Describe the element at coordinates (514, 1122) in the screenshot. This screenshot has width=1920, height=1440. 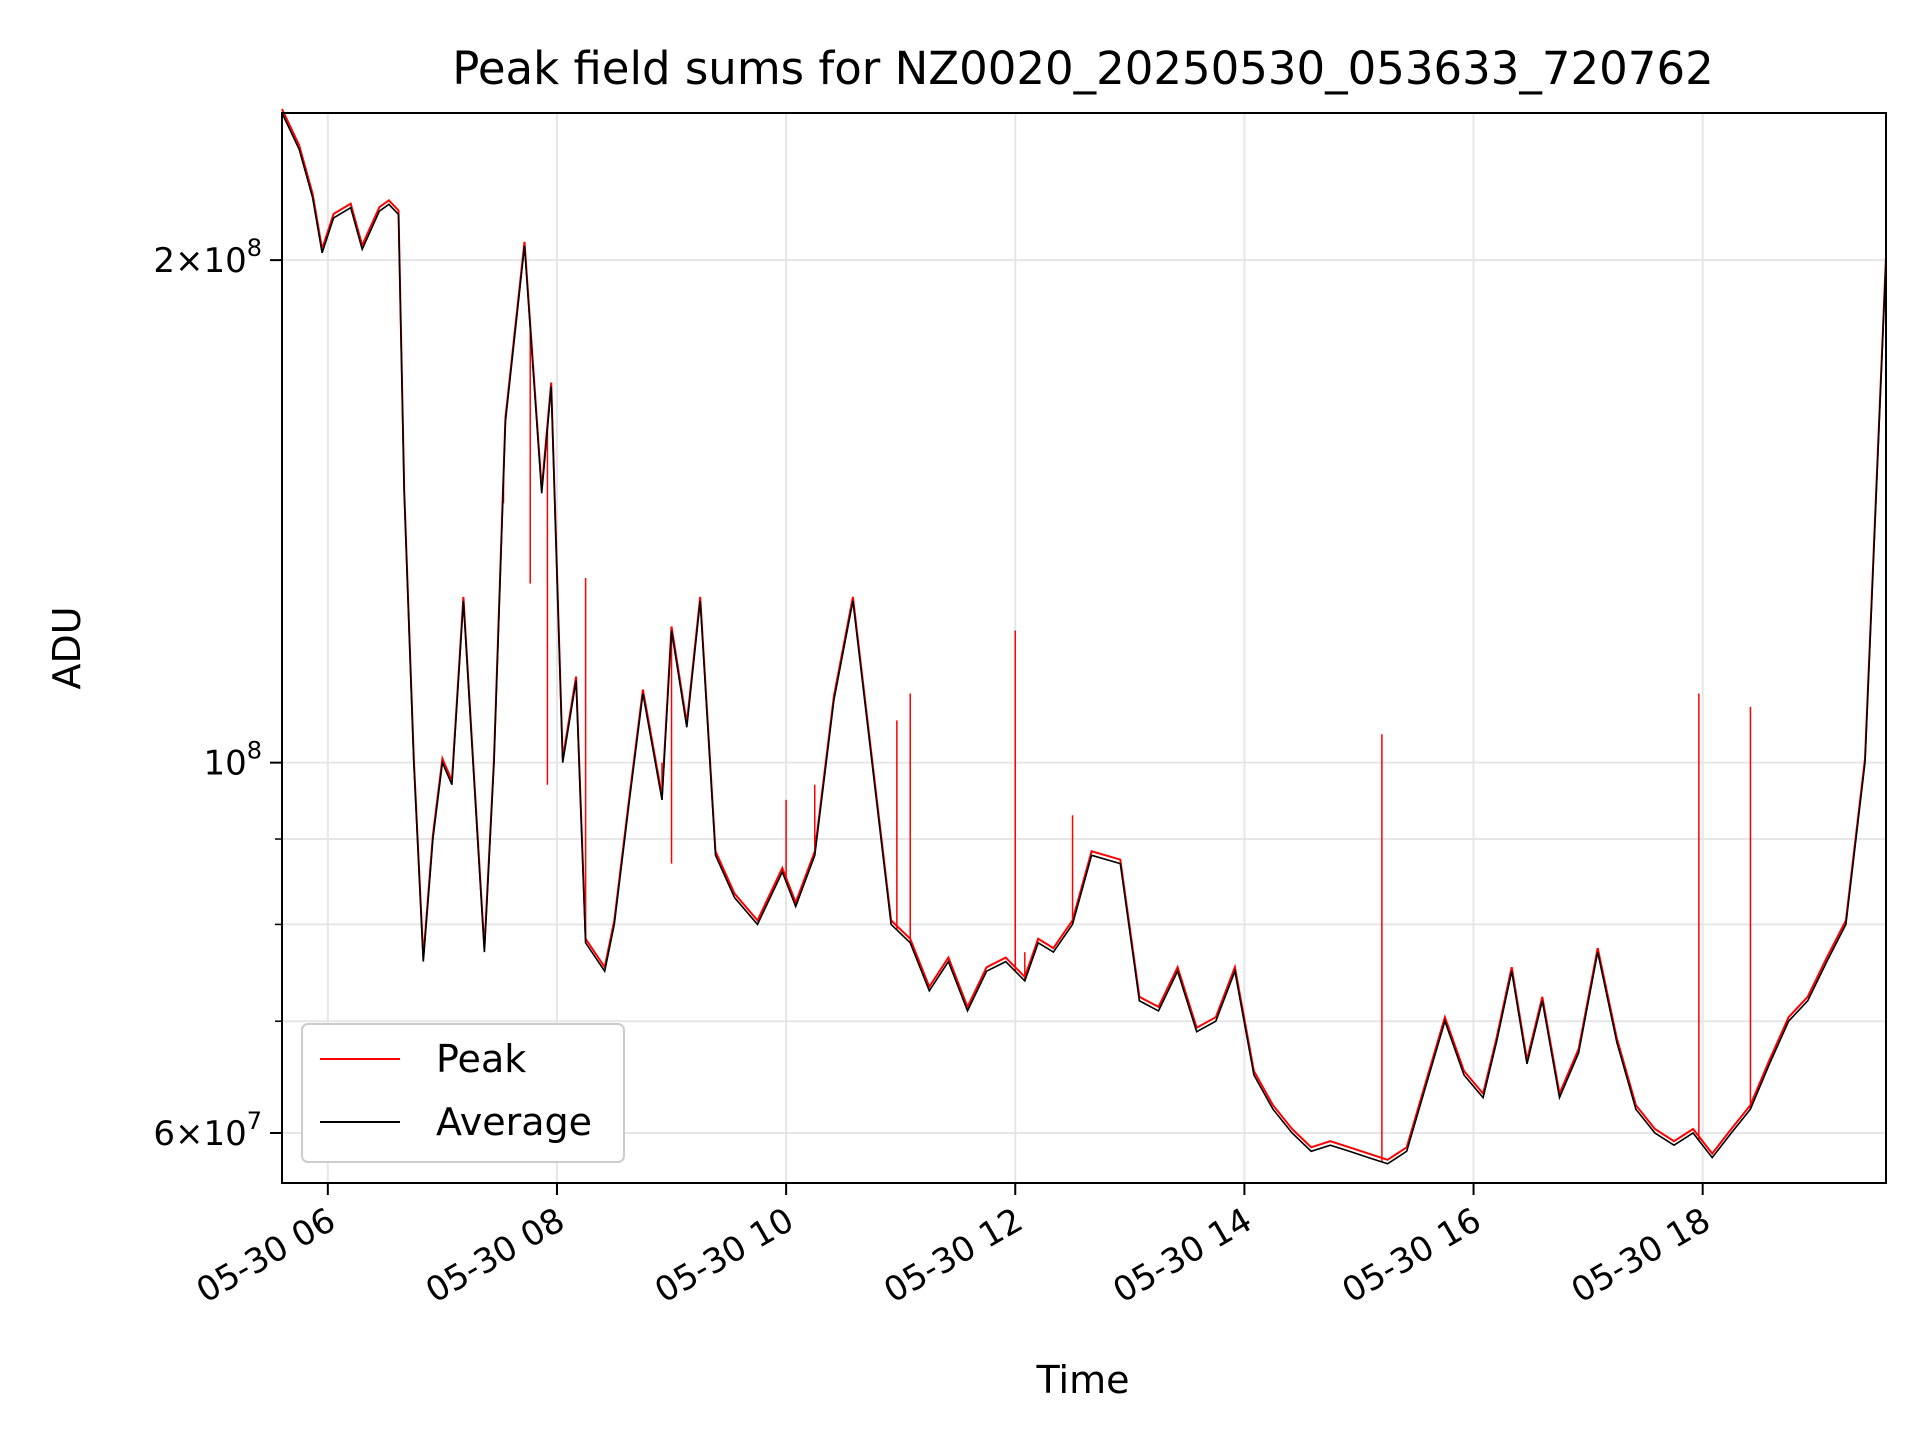
I see `legend-label-average: Average` at that location.